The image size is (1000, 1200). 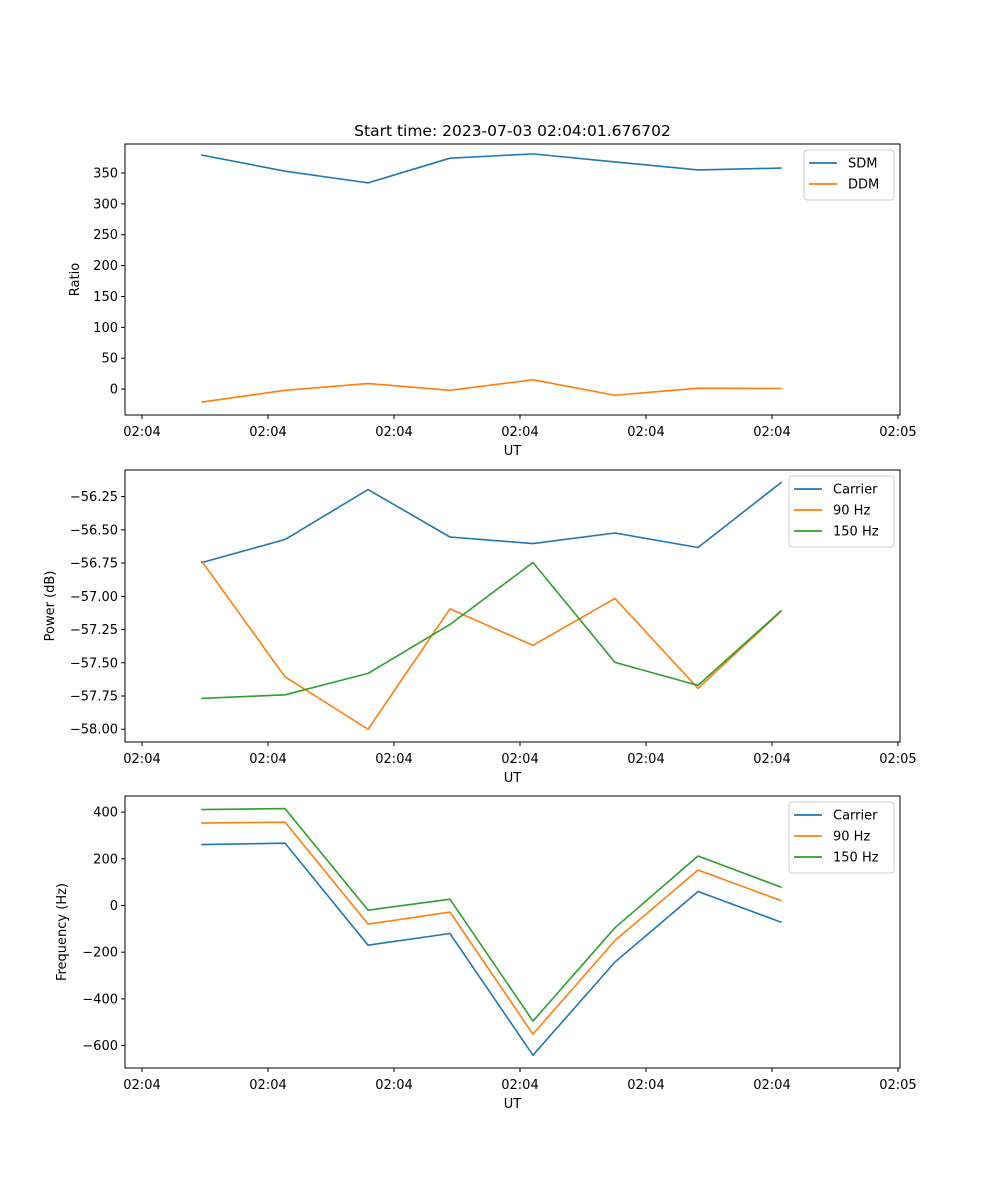 What do you see at coordinates (105, 328) in the screenshot?
I see `y-tick-label: 100` at bounding box center [105, 328].